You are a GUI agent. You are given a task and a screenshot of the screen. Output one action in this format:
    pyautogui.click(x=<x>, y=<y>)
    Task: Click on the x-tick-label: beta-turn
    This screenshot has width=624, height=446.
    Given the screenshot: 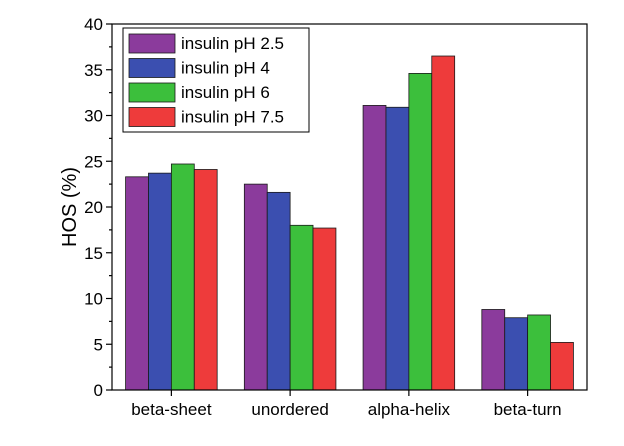 What is the action you would take?
    pyautogui.click(x=528, y=409)
    